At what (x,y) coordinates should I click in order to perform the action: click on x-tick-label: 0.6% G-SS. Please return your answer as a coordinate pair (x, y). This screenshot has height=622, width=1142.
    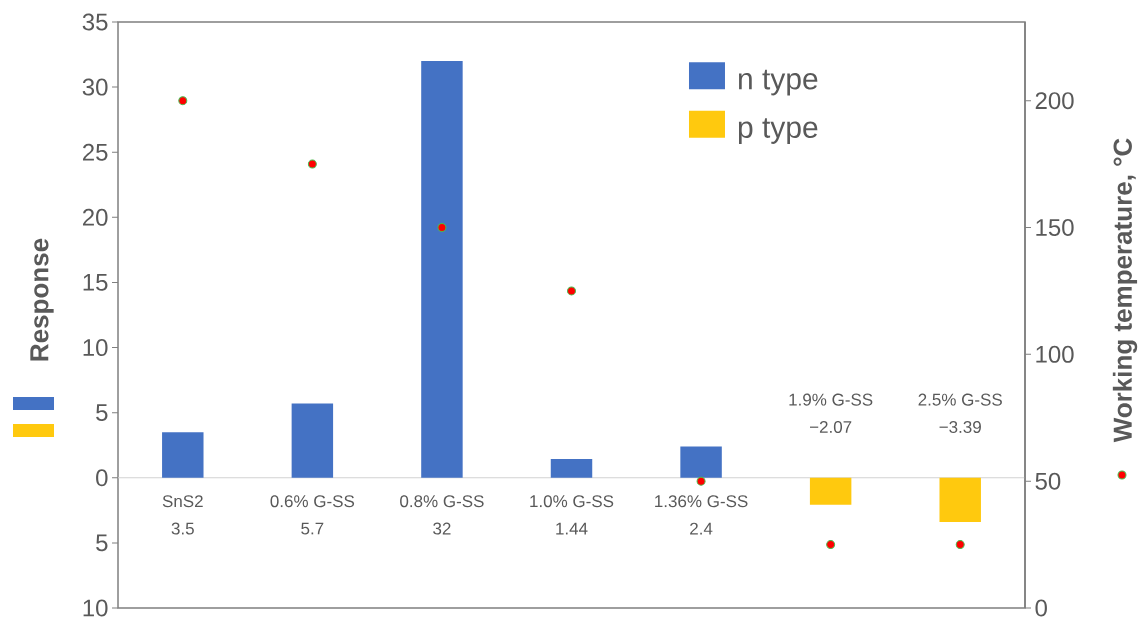
    Looking at the image, I should click on (312, 501).